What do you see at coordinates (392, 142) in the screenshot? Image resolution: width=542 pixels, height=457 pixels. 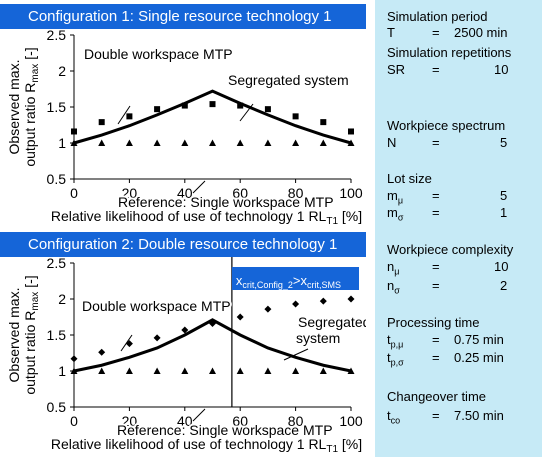 I see `wp-spectrum-symbol: N` at bounding box center [392, 142].